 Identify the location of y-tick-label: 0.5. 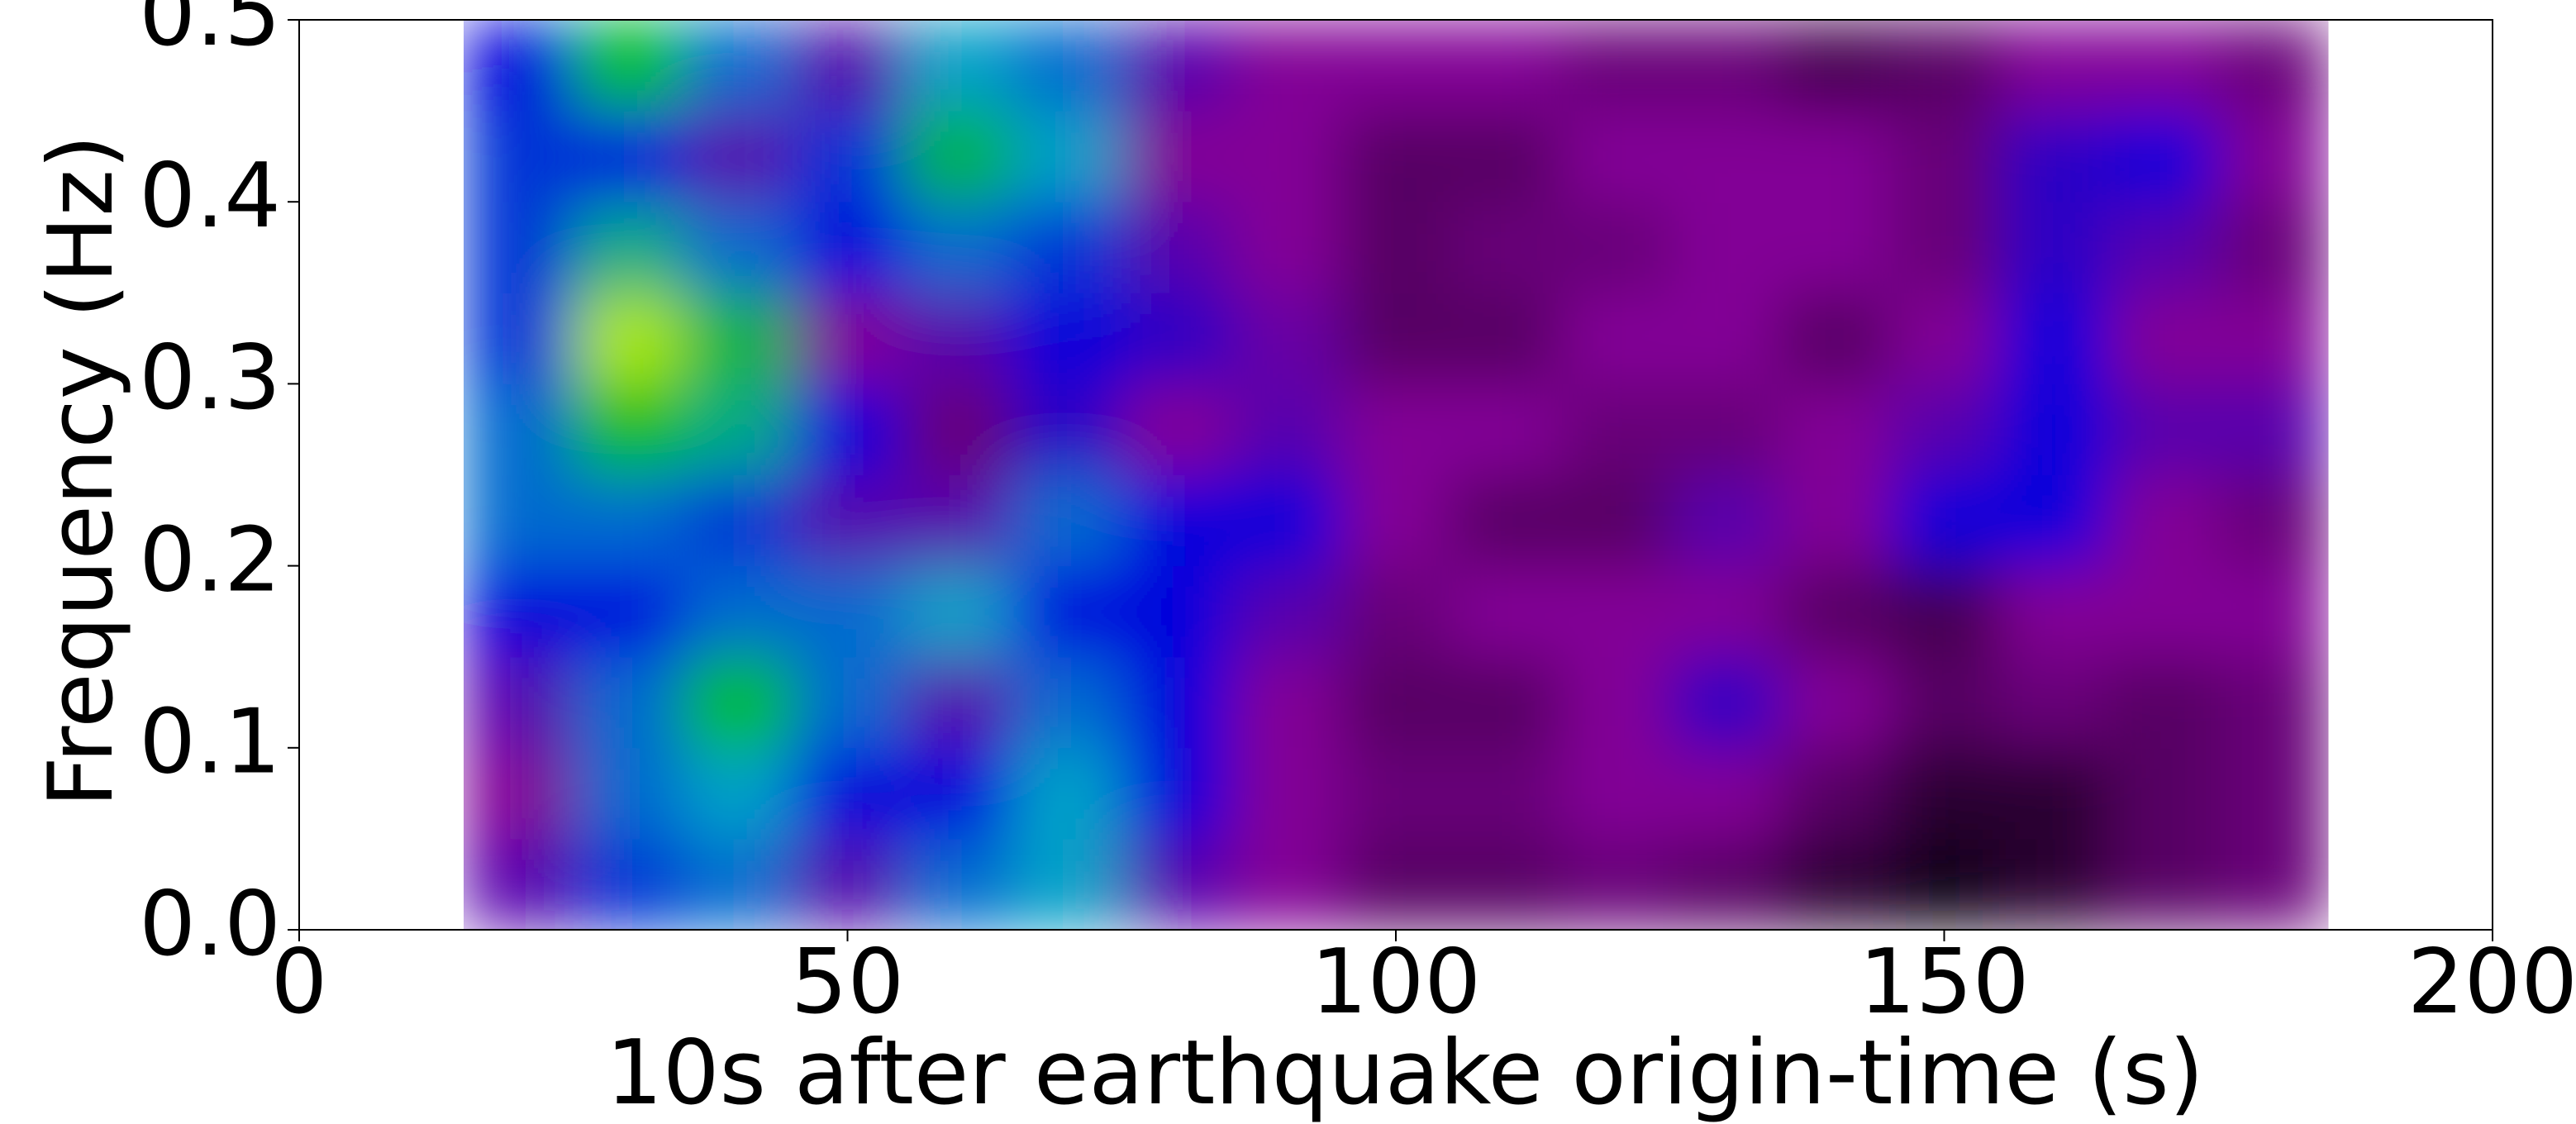
(210, 33).